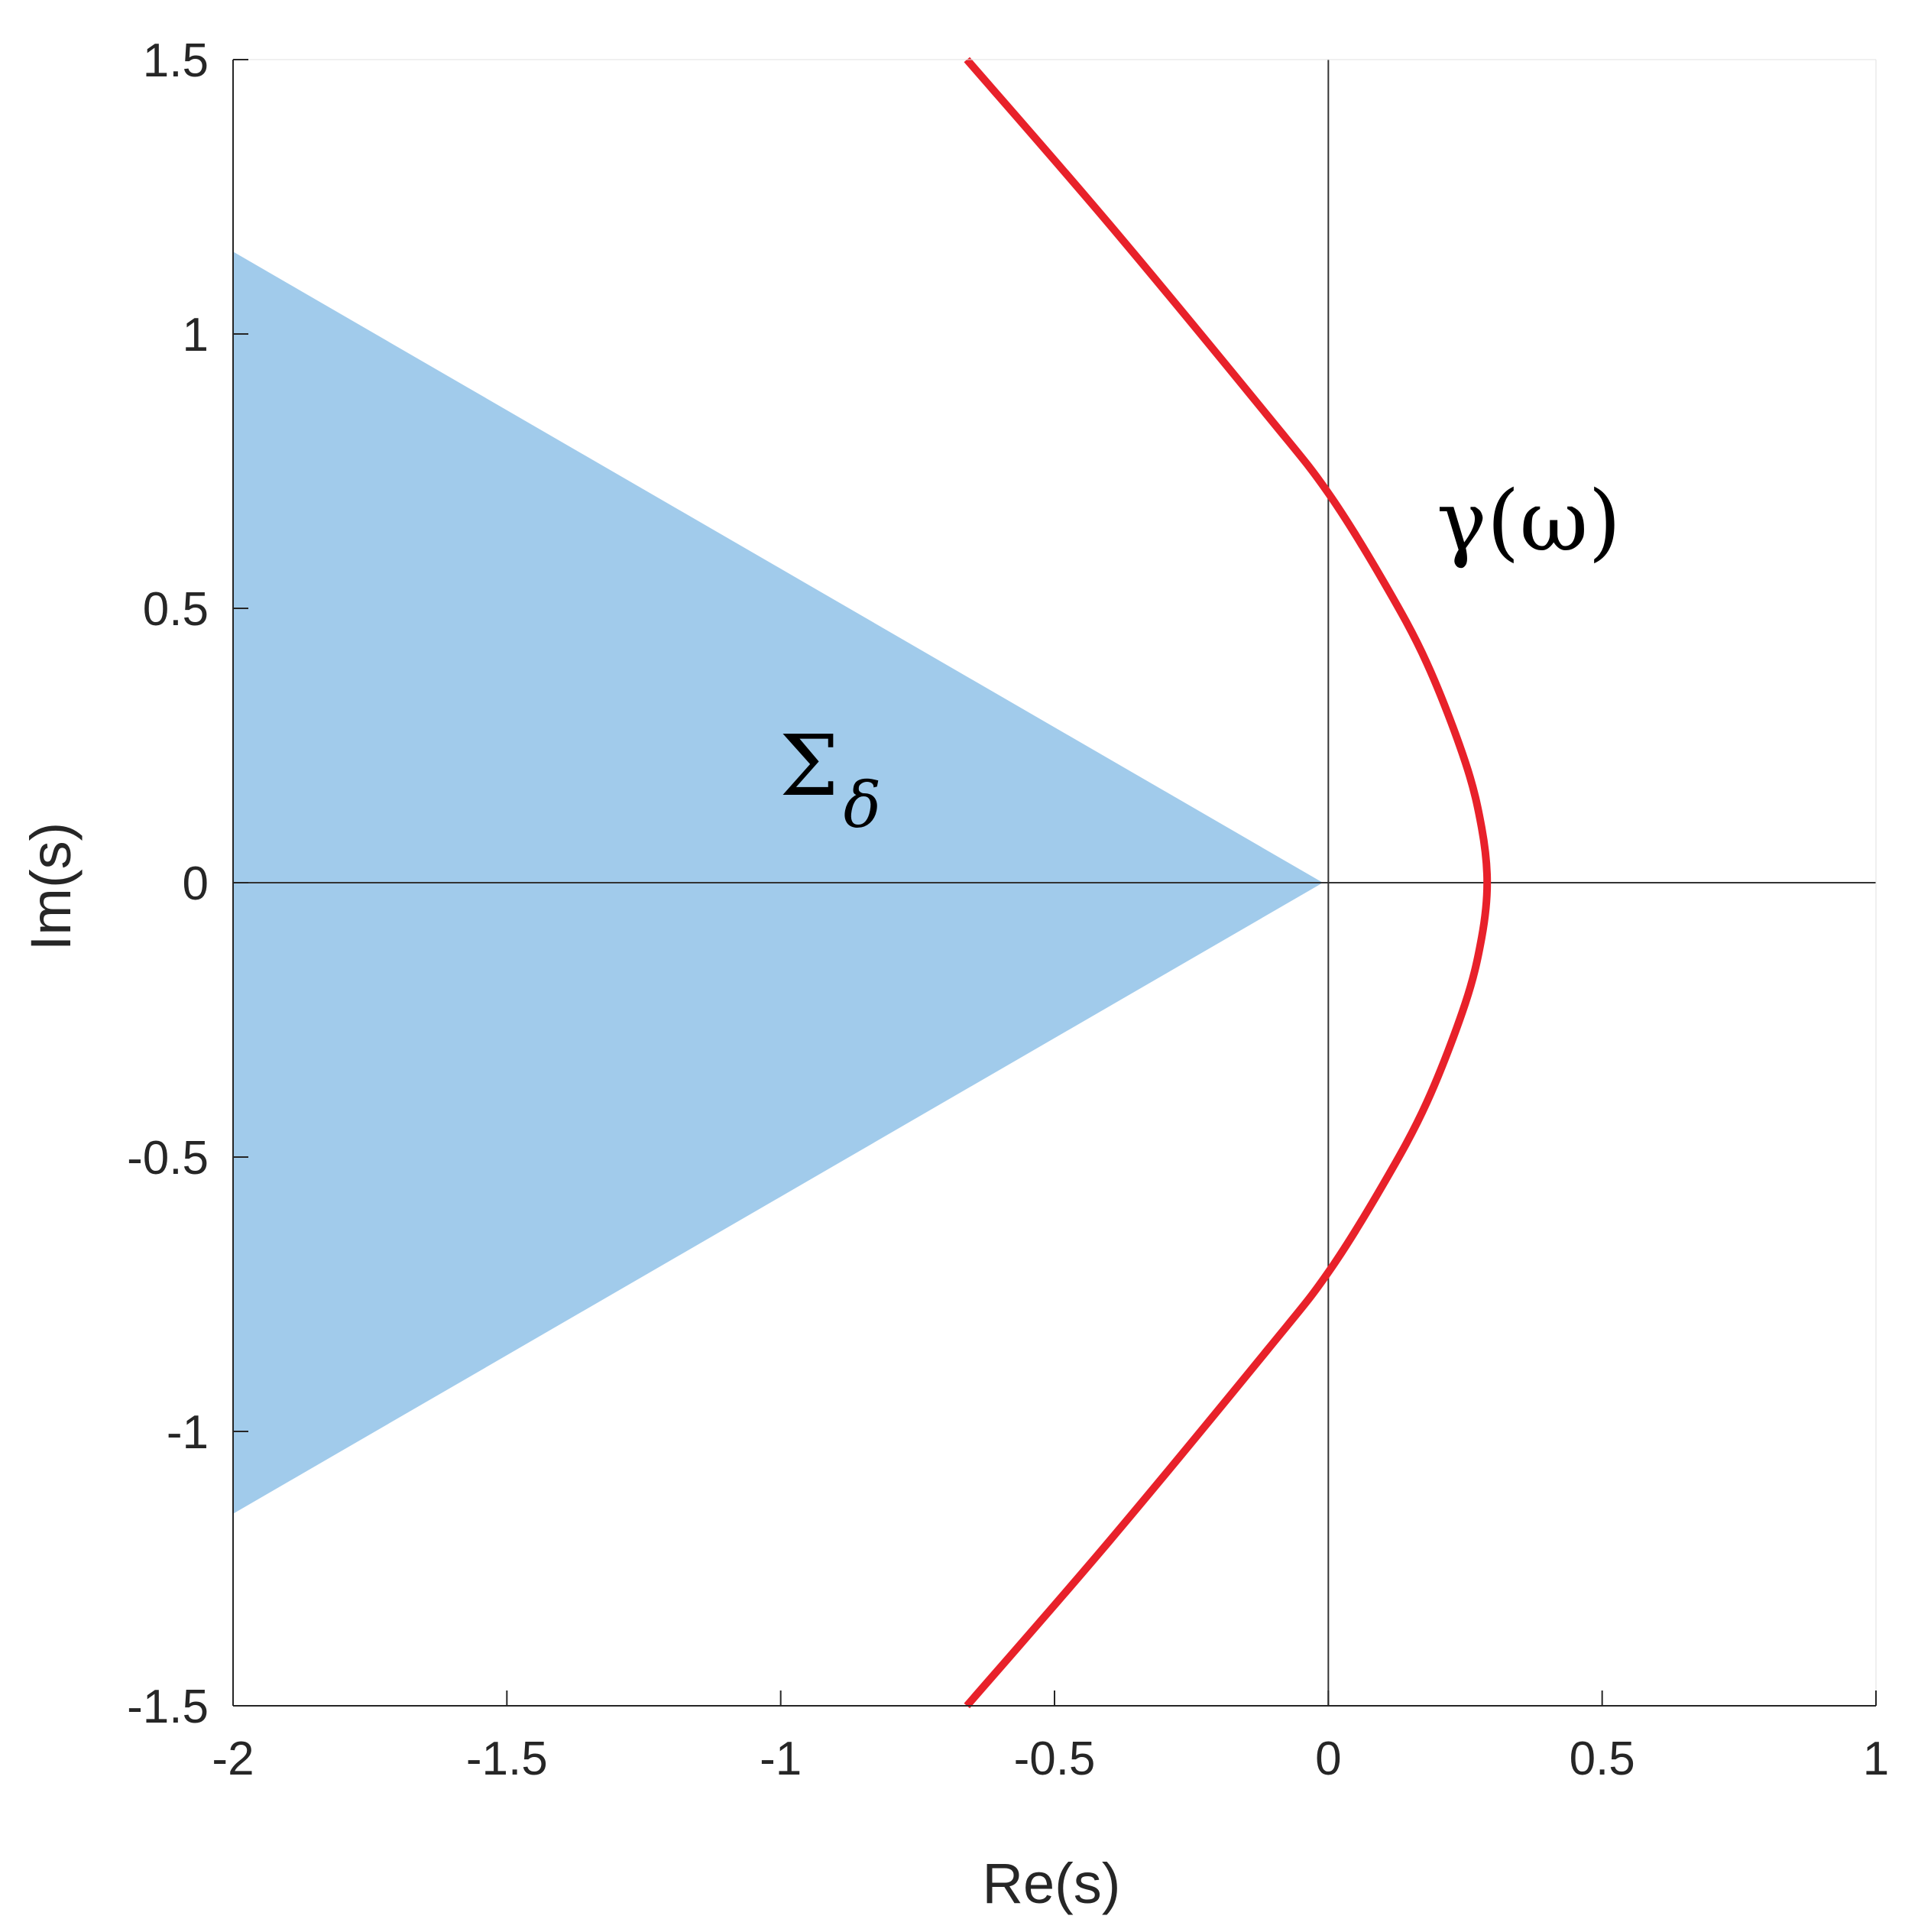  Describe the element at coordinates (196, 335) in the screenshot. I see `y-tick-label: 1` at that location.